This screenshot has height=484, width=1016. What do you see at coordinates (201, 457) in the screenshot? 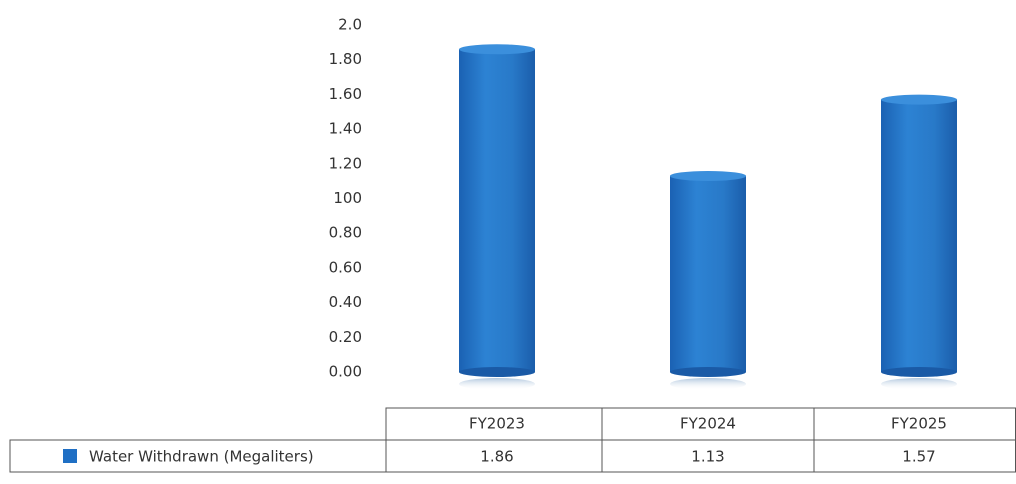
I see `legend-label: Water Withdrawn (Megaliters)` at bounding box center [201, 457].